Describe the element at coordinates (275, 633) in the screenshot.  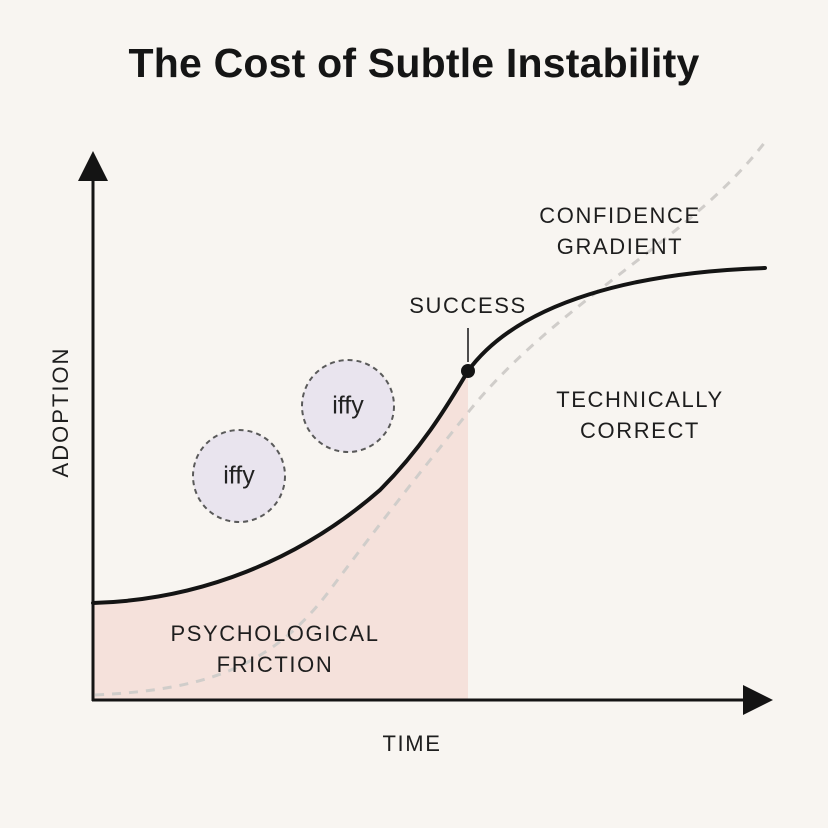
I see `psychological-friction-label-line: PSYCHOLOGICAL` at that location.